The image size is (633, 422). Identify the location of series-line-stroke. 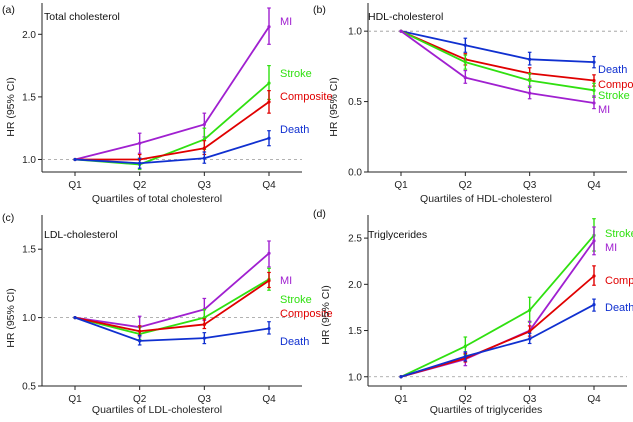
(497, 61).